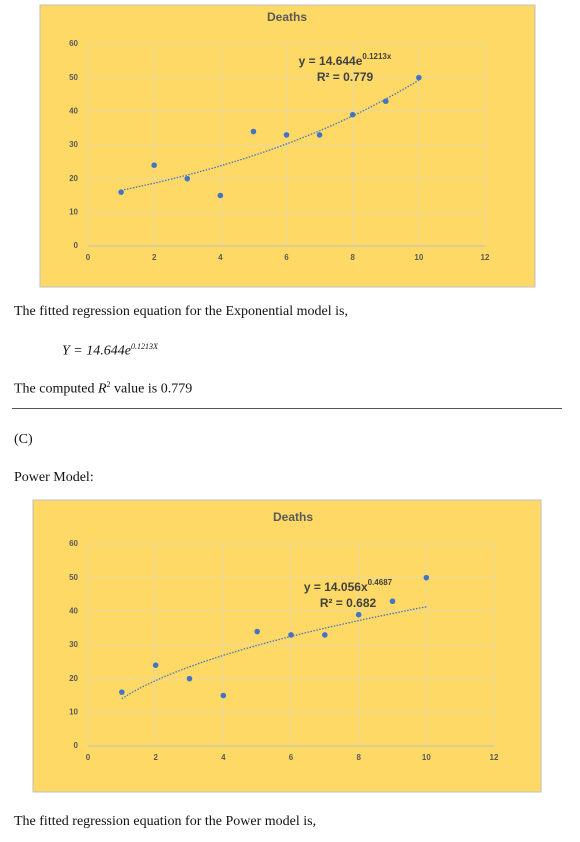 This screenshot has height=842, width=580. I want to click on equation-base: y = 14.644e, so click(331, 61).